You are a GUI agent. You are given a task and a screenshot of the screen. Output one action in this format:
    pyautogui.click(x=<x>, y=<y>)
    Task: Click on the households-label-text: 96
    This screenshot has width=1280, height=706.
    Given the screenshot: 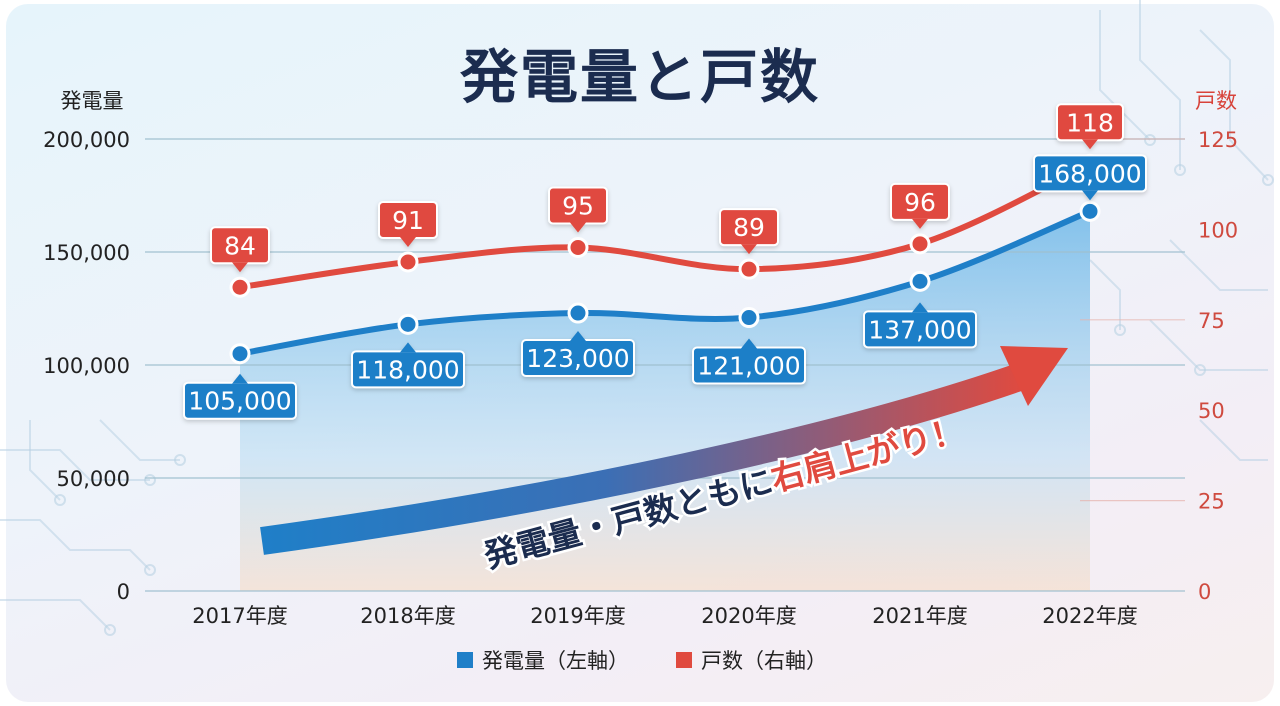 What is the action you would take?
    pyautogui.click(x=920, y=202)
    